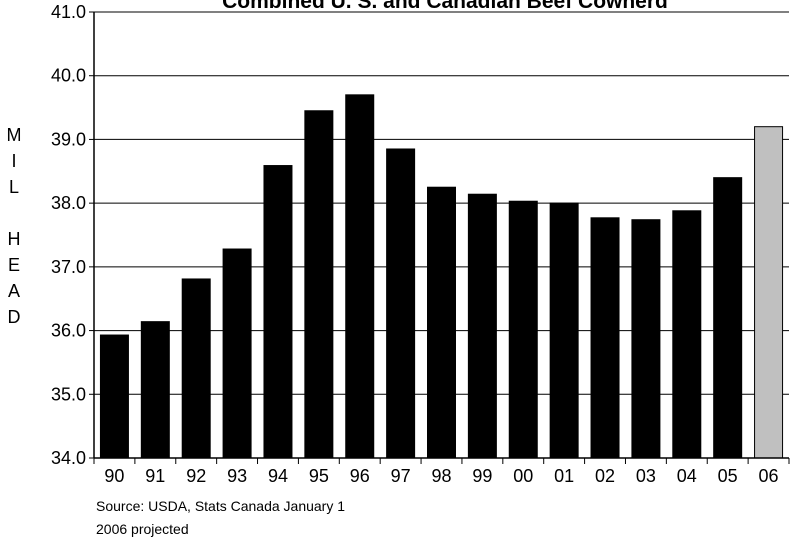 This screenshot has width=791, height=542. I want to click on y-axis-label-letter: A, so click(14, 291).